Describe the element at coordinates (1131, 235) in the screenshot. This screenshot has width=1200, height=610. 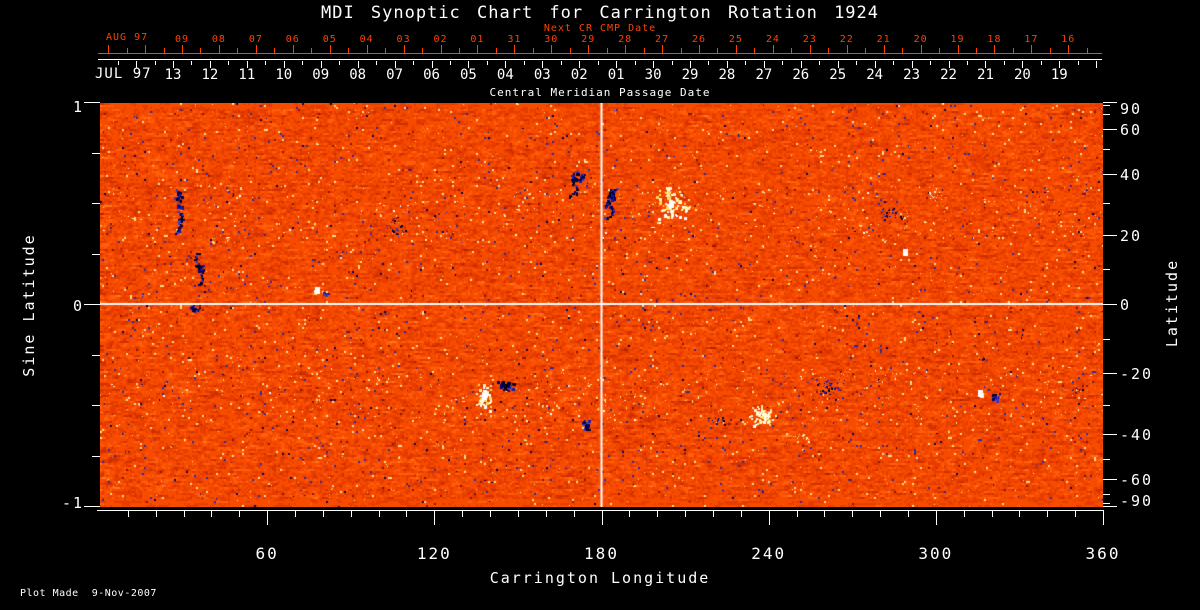
I see `right-tick-label: 20` at that location.